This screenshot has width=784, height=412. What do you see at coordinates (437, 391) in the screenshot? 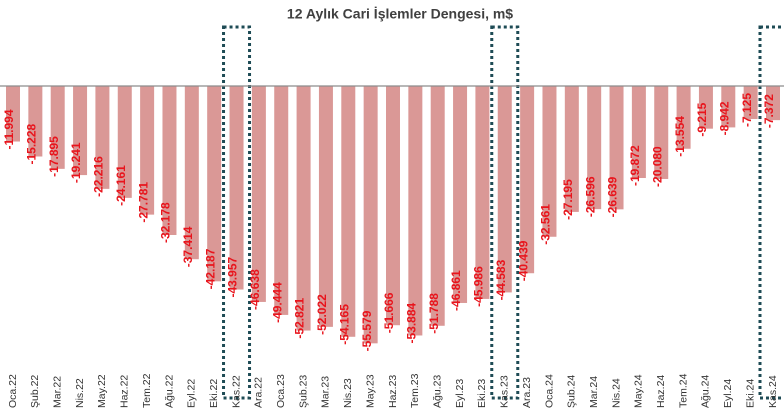
I see `x-tick-label: Ağu.23` at bounding box center [437, 391].